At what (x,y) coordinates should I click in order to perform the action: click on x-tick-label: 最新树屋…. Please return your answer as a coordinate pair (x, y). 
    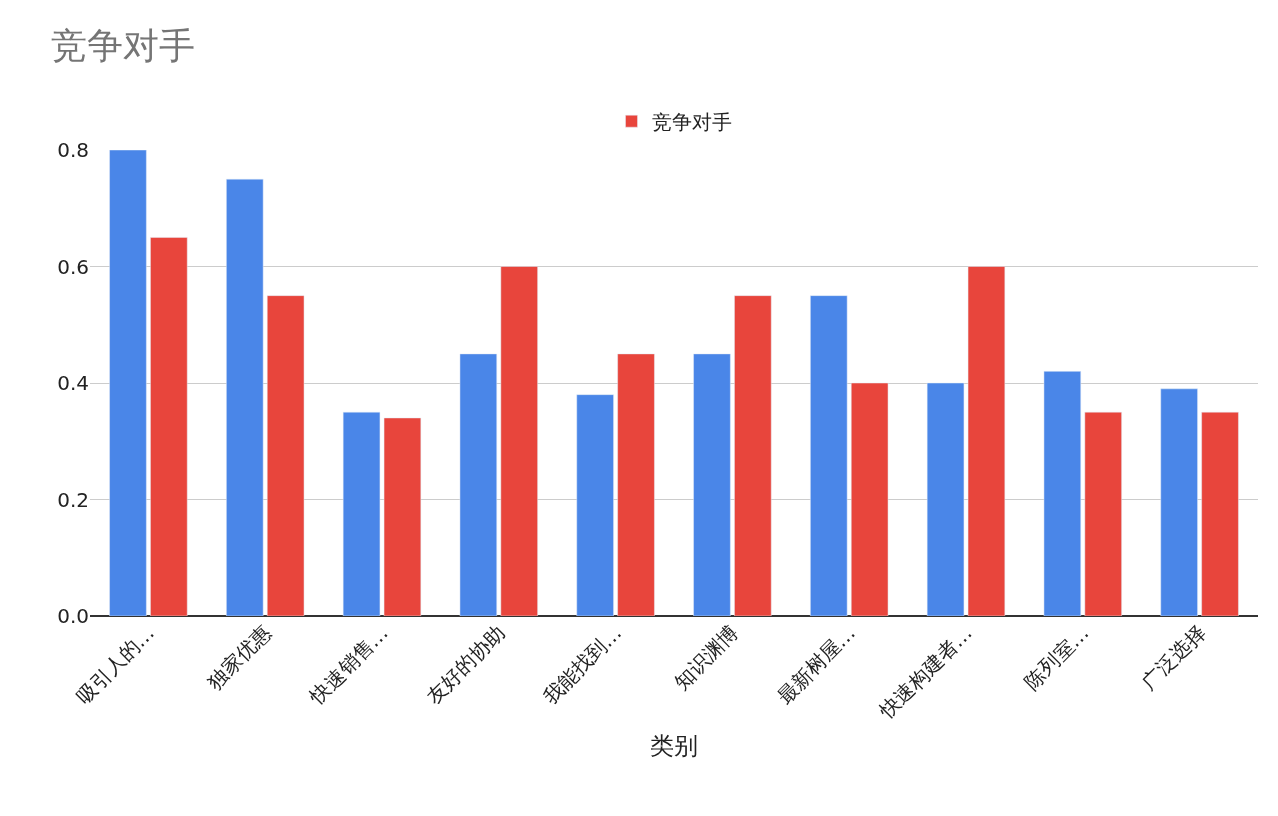
    Looking at the image, I should click on (816, 664).